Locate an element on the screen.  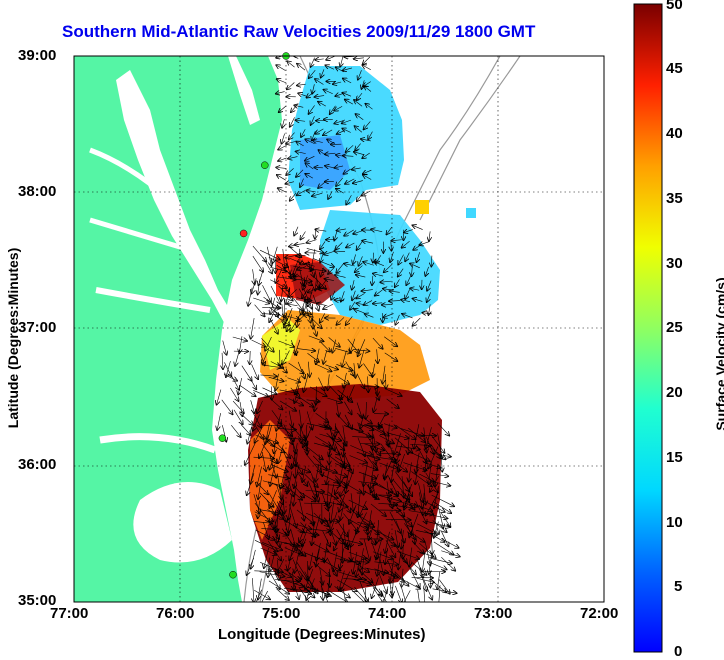
colorbar-tick-label: 40 is located at coordinates (674, 133).